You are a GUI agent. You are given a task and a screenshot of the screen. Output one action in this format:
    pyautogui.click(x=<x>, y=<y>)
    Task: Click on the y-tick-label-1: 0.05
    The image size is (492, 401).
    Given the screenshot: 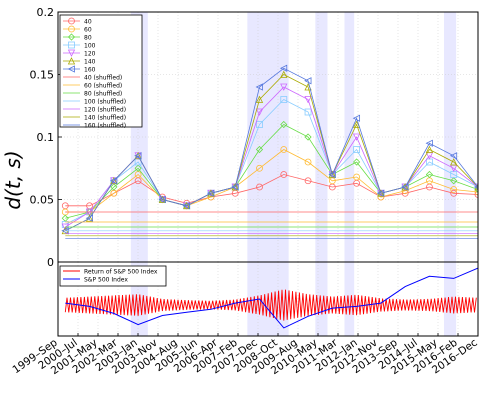 What is the action you would take?
    pyautogui.click(x=42, y=200)
    